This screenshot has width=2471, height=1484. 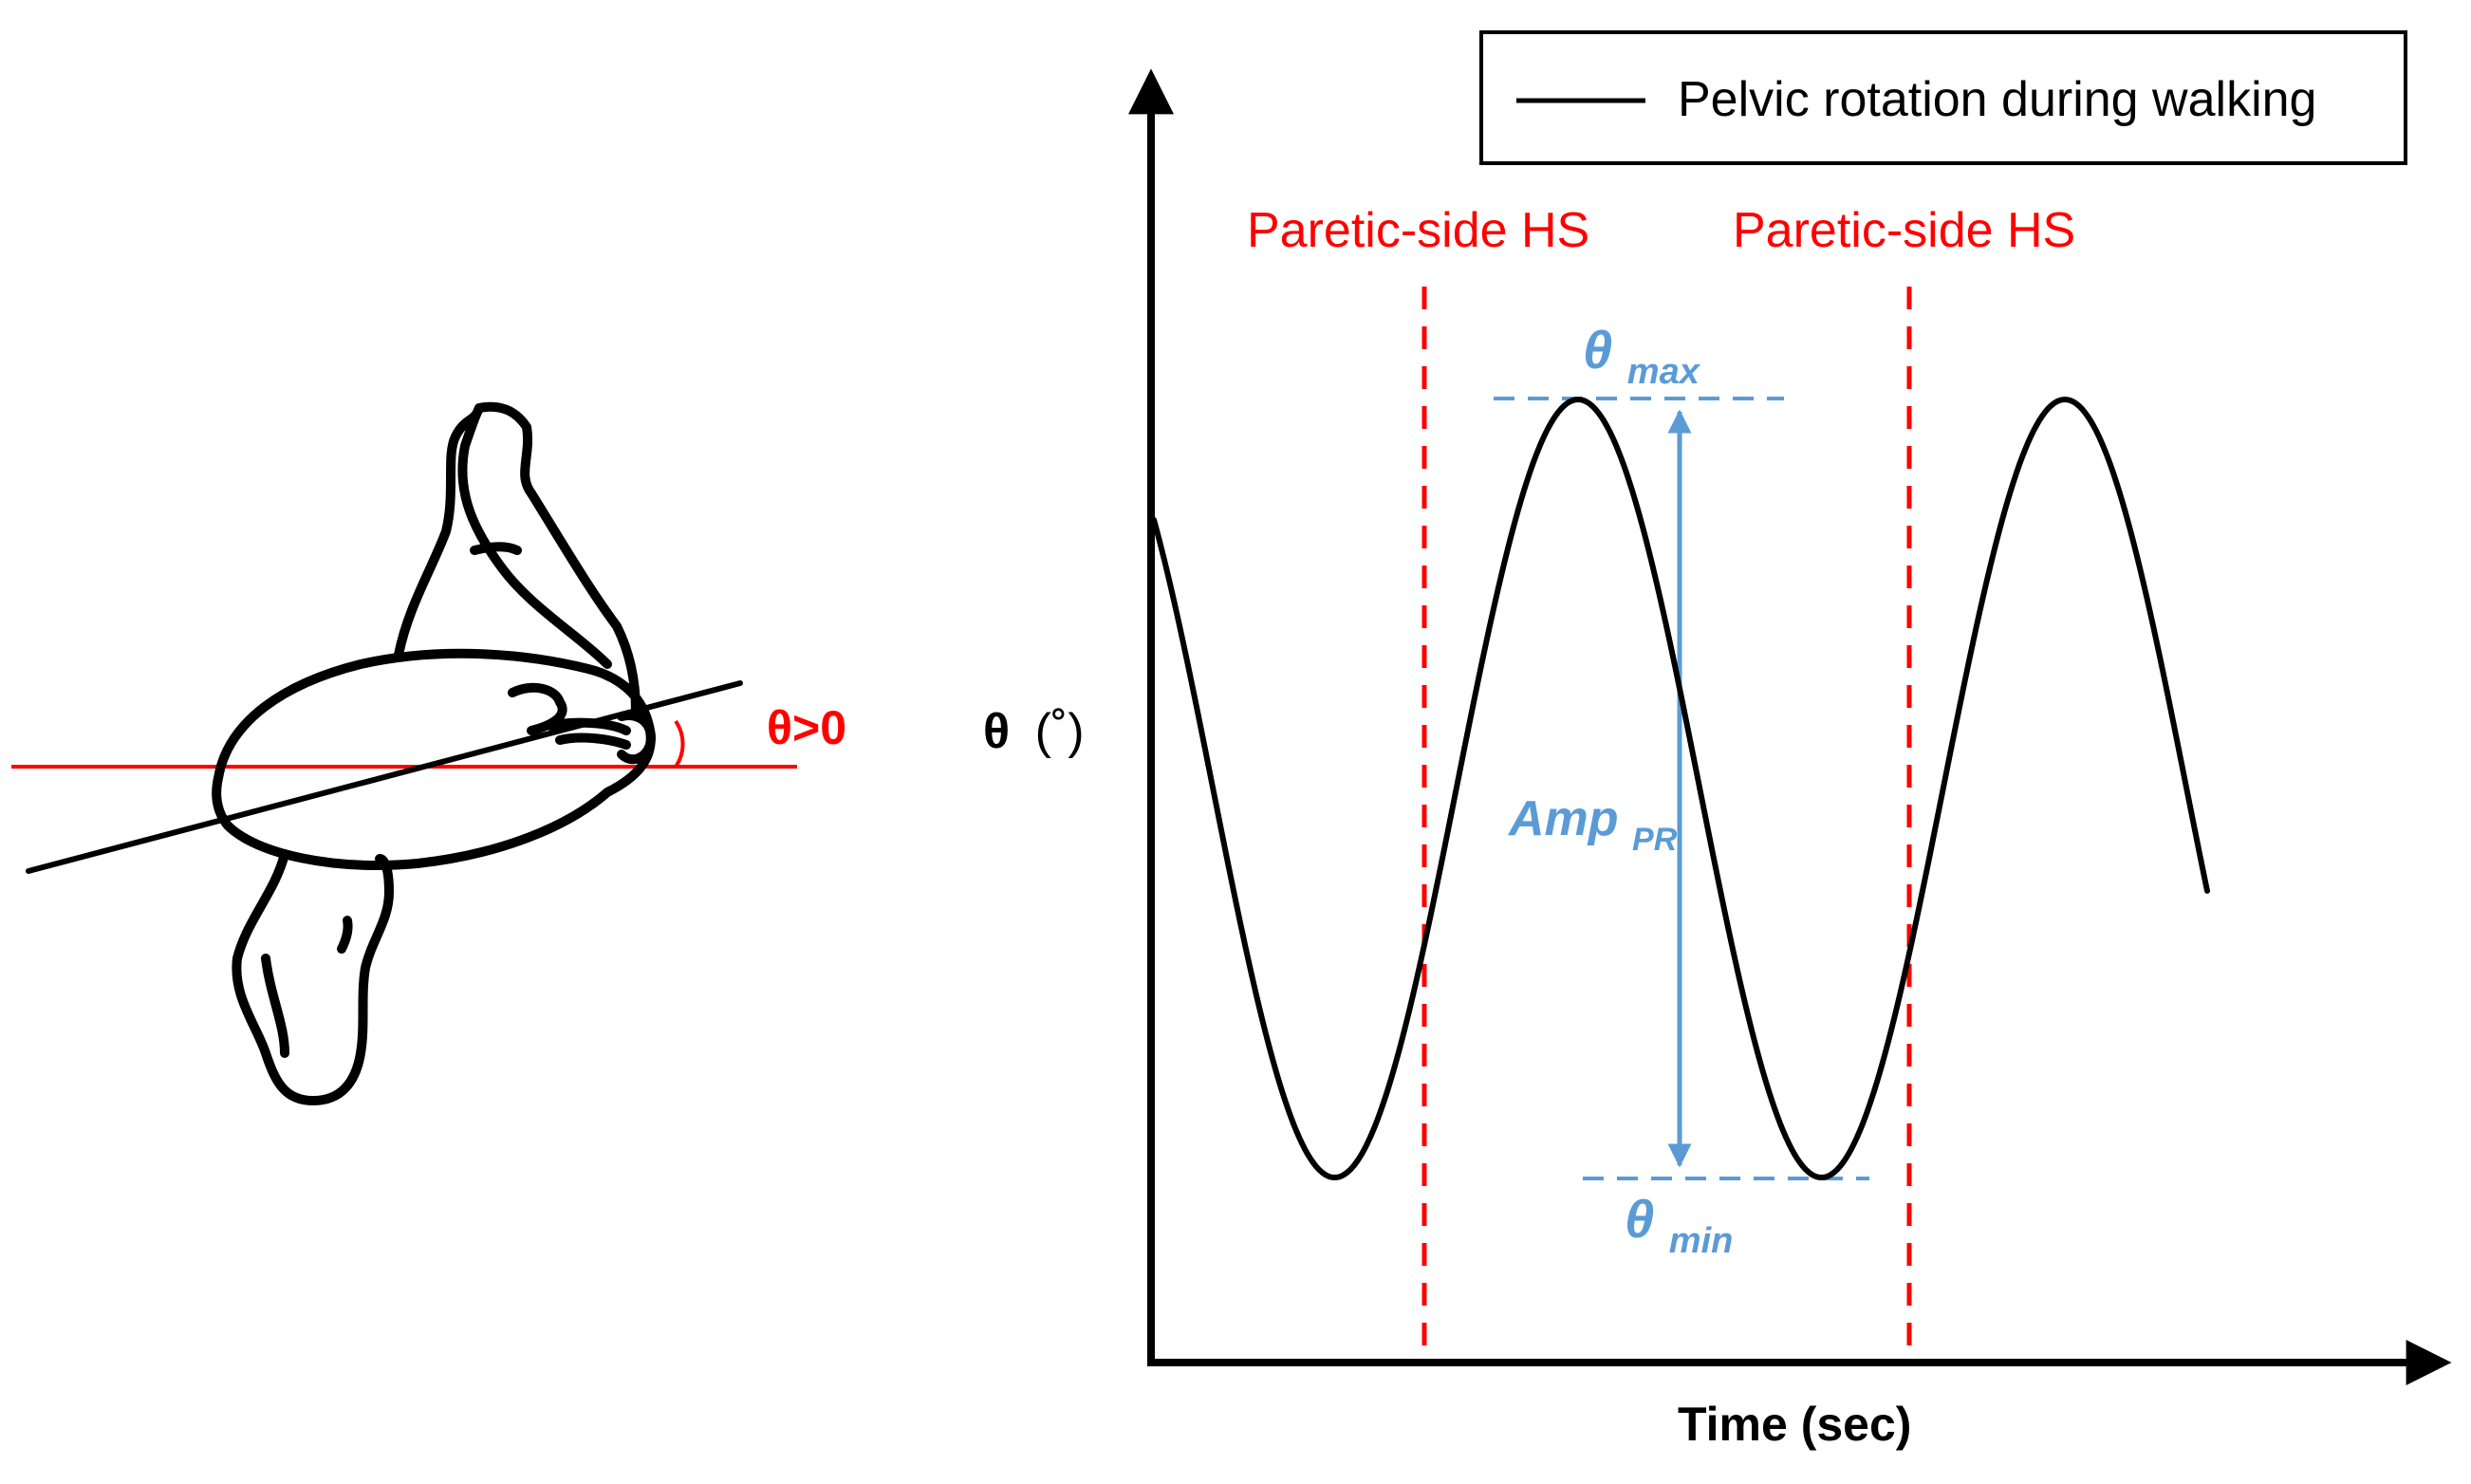 I want to click on pelvis-sketch, so click(x=434, y=753).